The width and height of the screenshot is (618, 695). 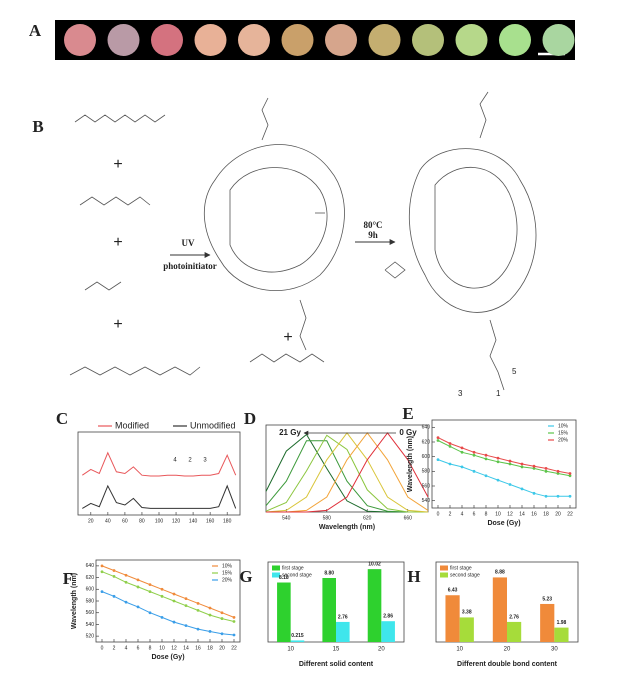 I want to click on annotation: 2, so click(x=190, y=461).